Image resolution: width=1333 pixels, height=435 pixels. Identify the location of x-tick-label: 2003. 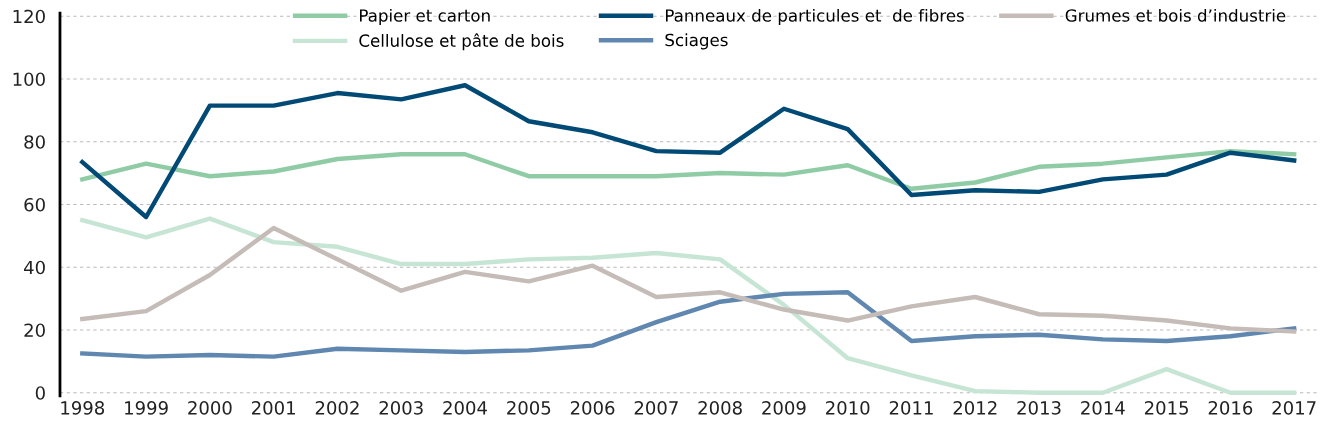
(401, 408).